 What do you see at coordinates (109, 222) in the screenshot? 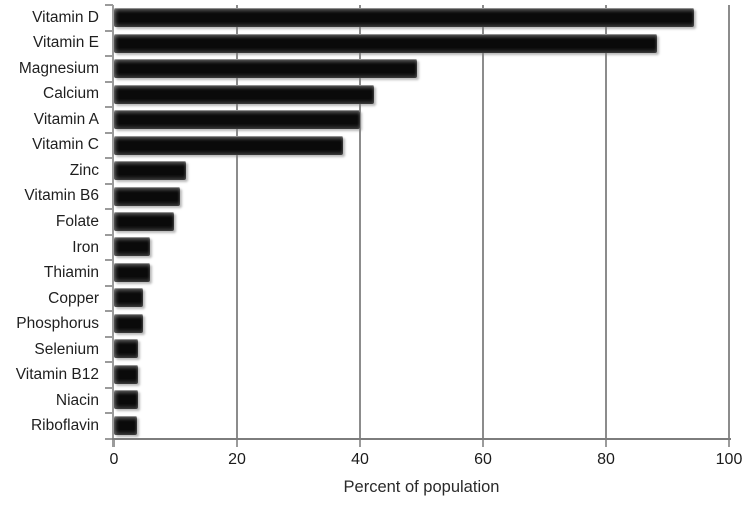
I see `y-axis-ticks` at bounding box center [109, 222].